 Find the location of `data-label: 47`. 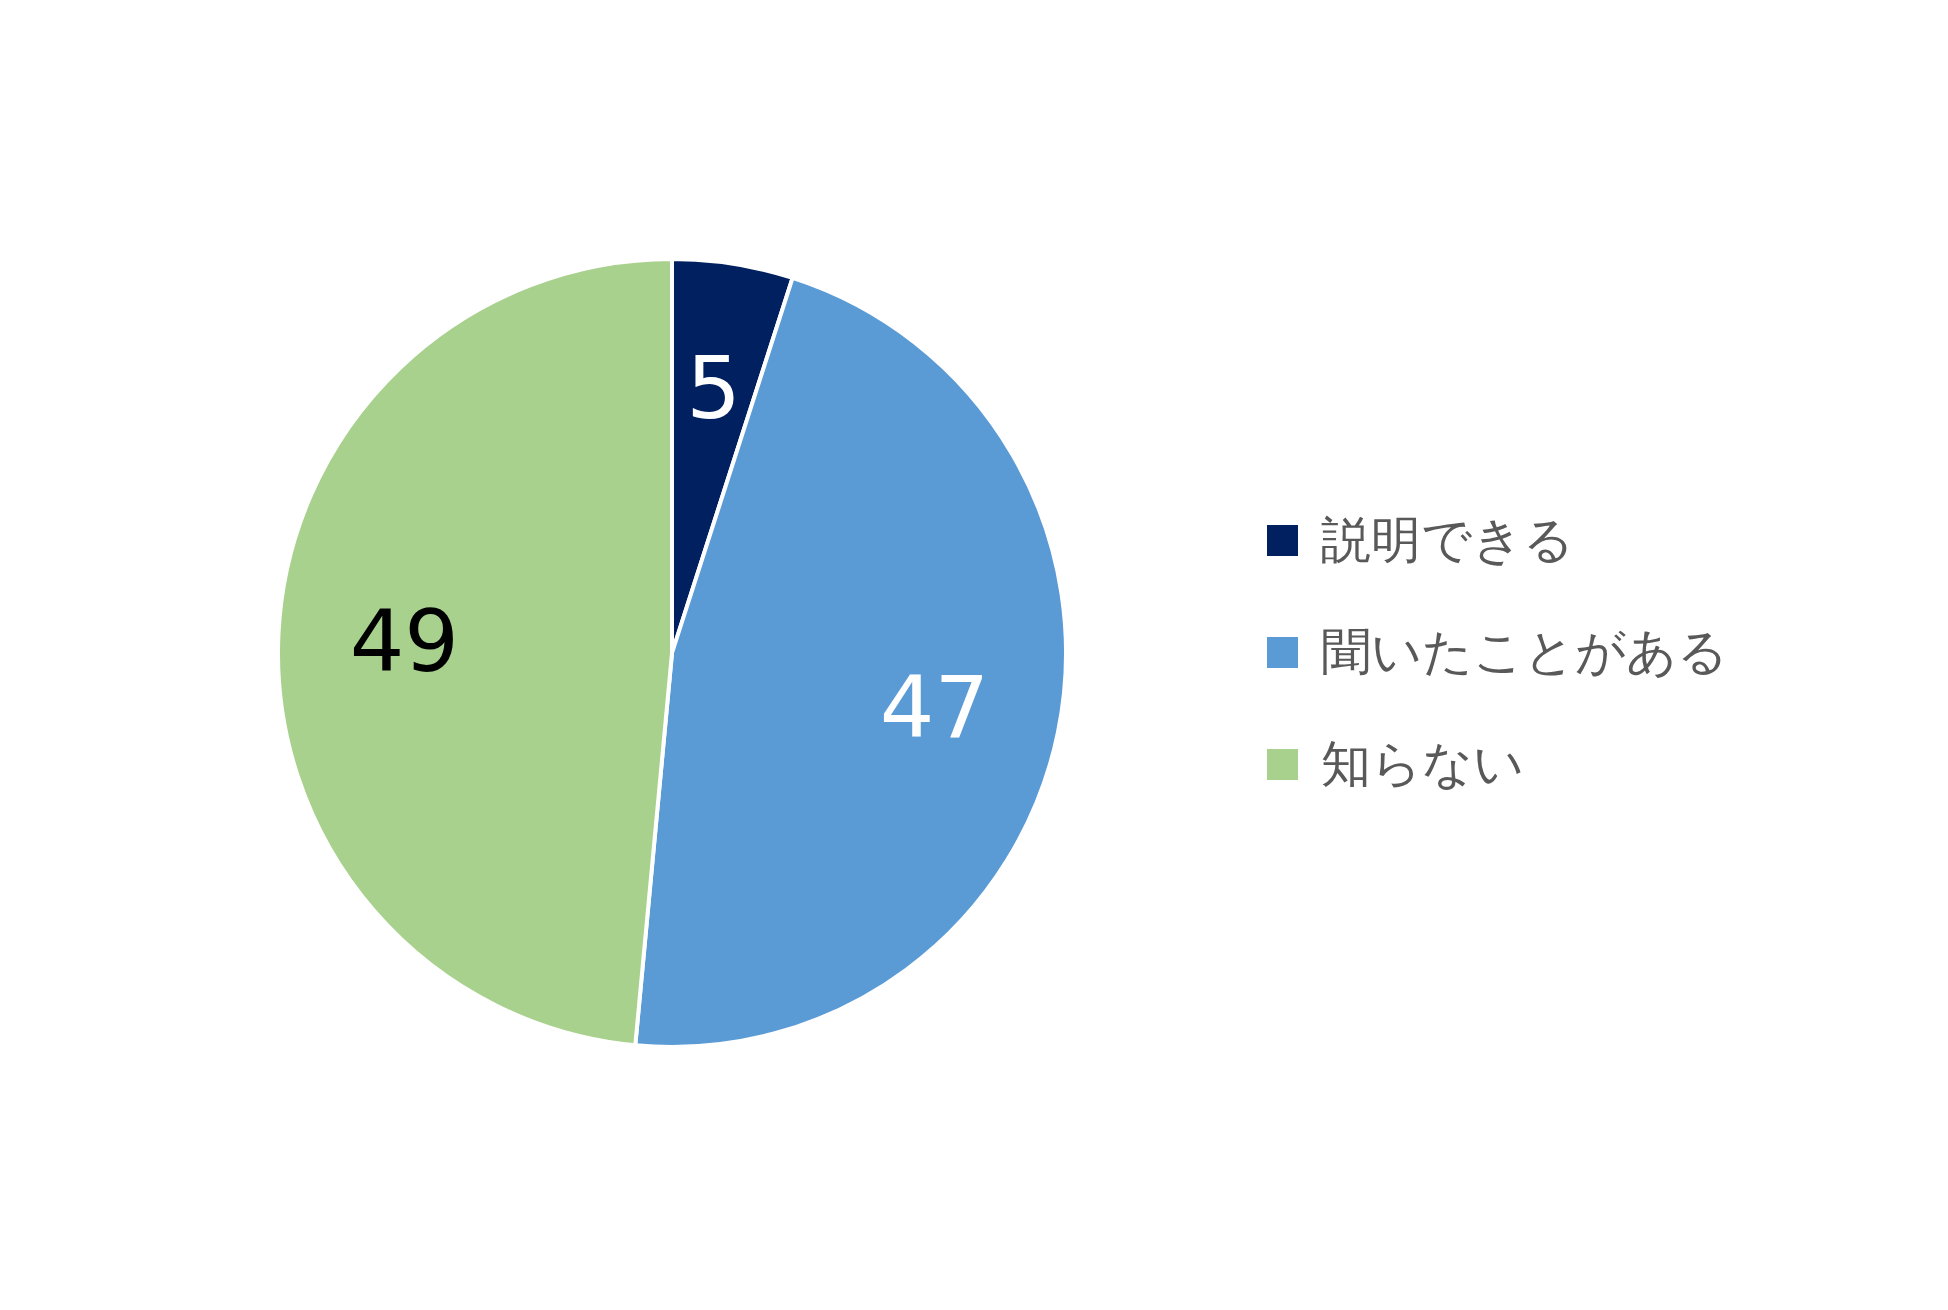

data-label: 47 is located at coordinates (934, 706).